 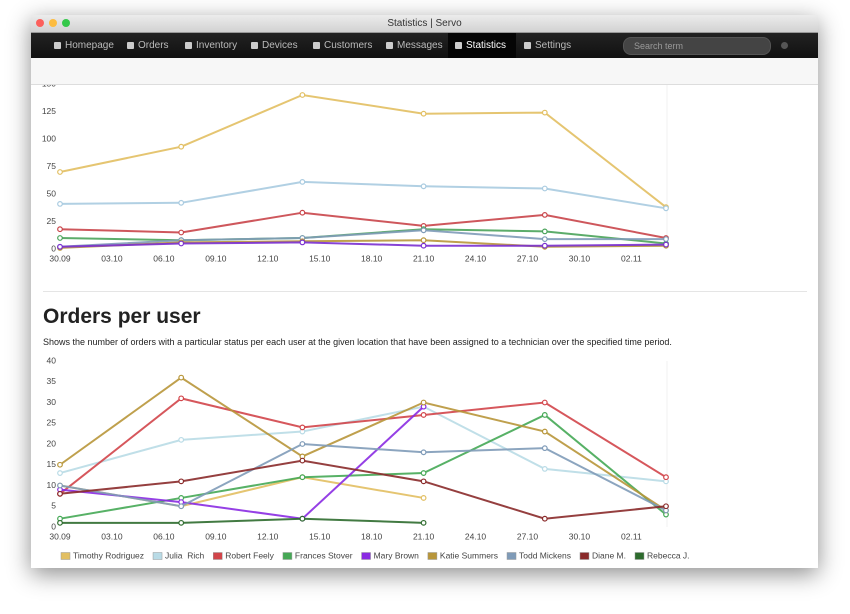 I want to click on x-tick-label: 30.10, so click(x=580, y=258).